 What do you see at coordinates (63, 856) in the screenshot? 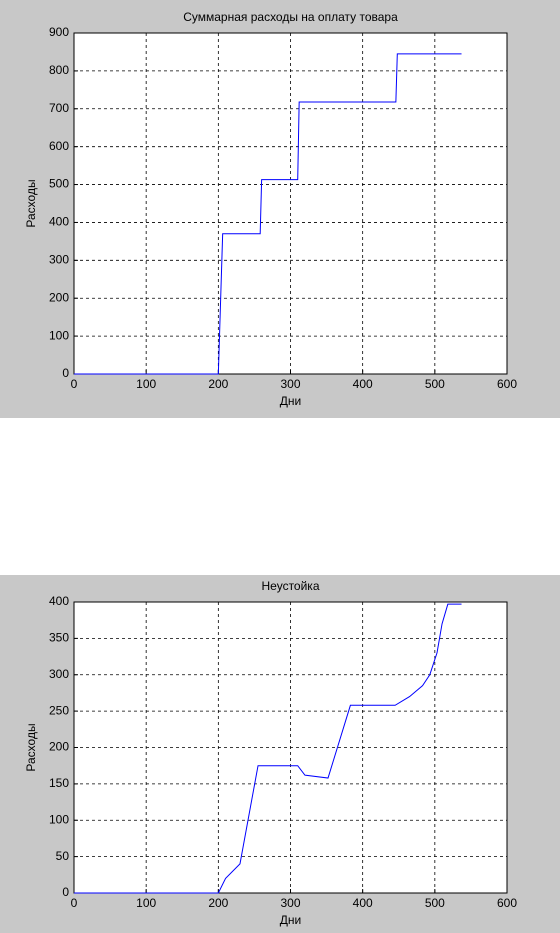
I see `y-tick-label: 50` at bounding box center [63, 856].